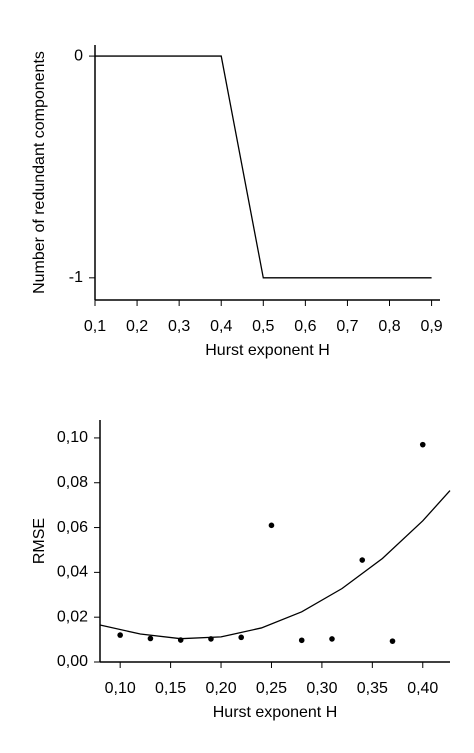  What do you see at coordinates (120, 688) in the screenshot?
I see `x-tick-label: 0,10` at bounding box center [120, 688].